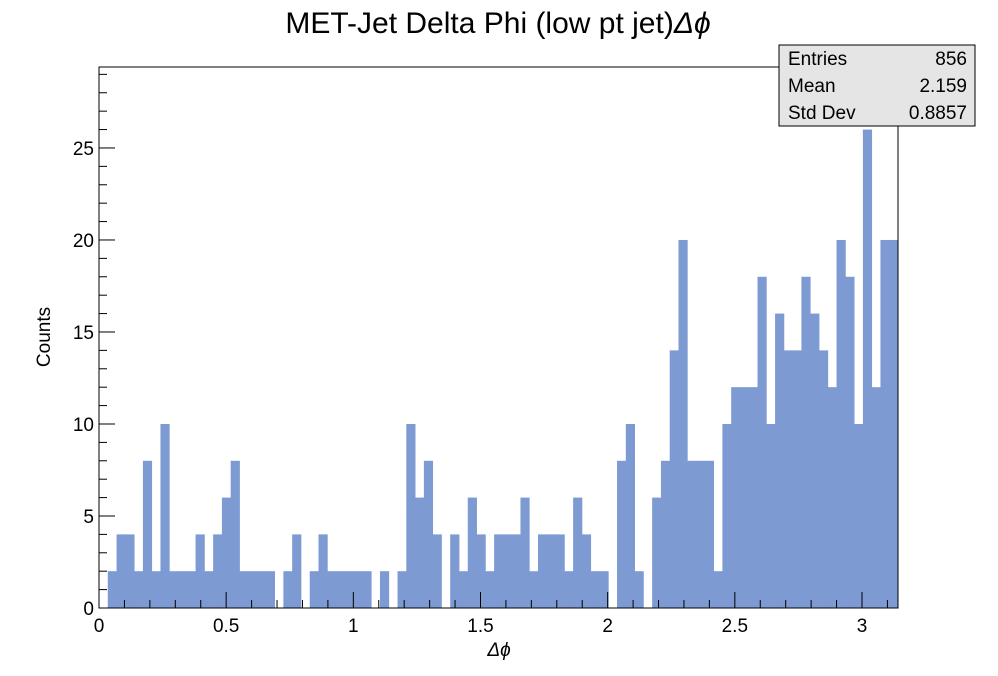 The image size is (998, 676). I want to click on x-tick-label: 2, so click(607, 626).